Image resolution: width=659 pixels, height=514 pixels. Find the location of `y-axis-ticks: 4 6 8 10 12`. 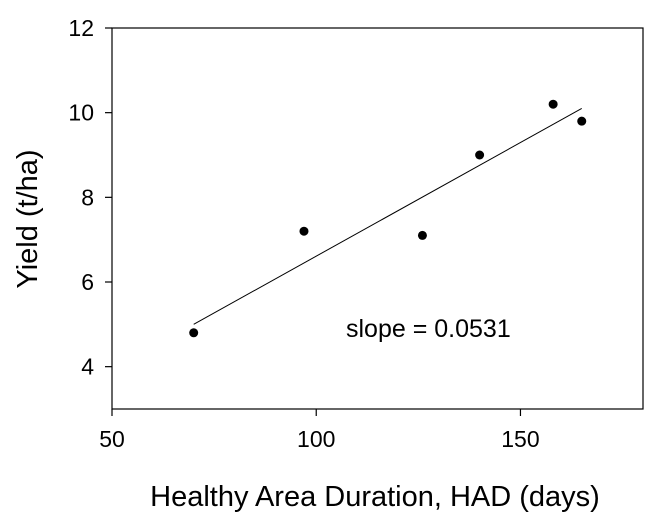

y-axis-ticks: 4 6 8 10 12 is located at coordinates (90, 197).